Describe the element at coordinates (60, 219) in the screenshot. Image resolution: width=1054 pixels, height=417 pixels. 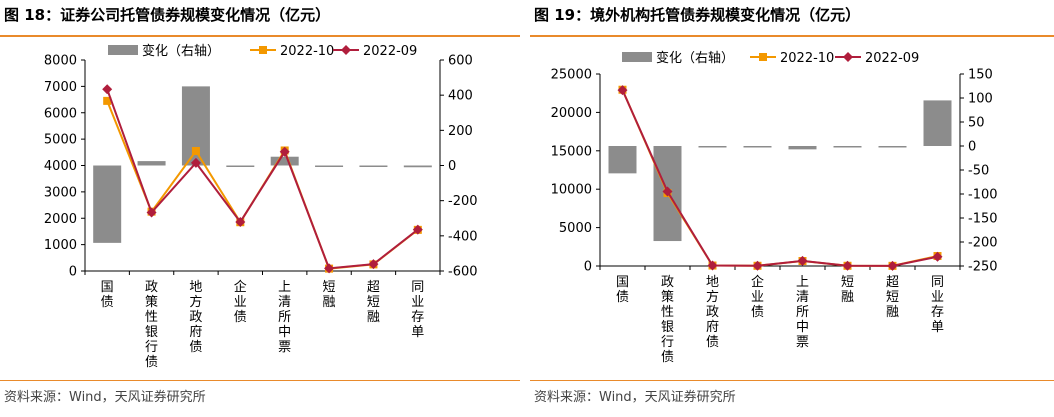
I see `y-tick-label: 2000` at that location.